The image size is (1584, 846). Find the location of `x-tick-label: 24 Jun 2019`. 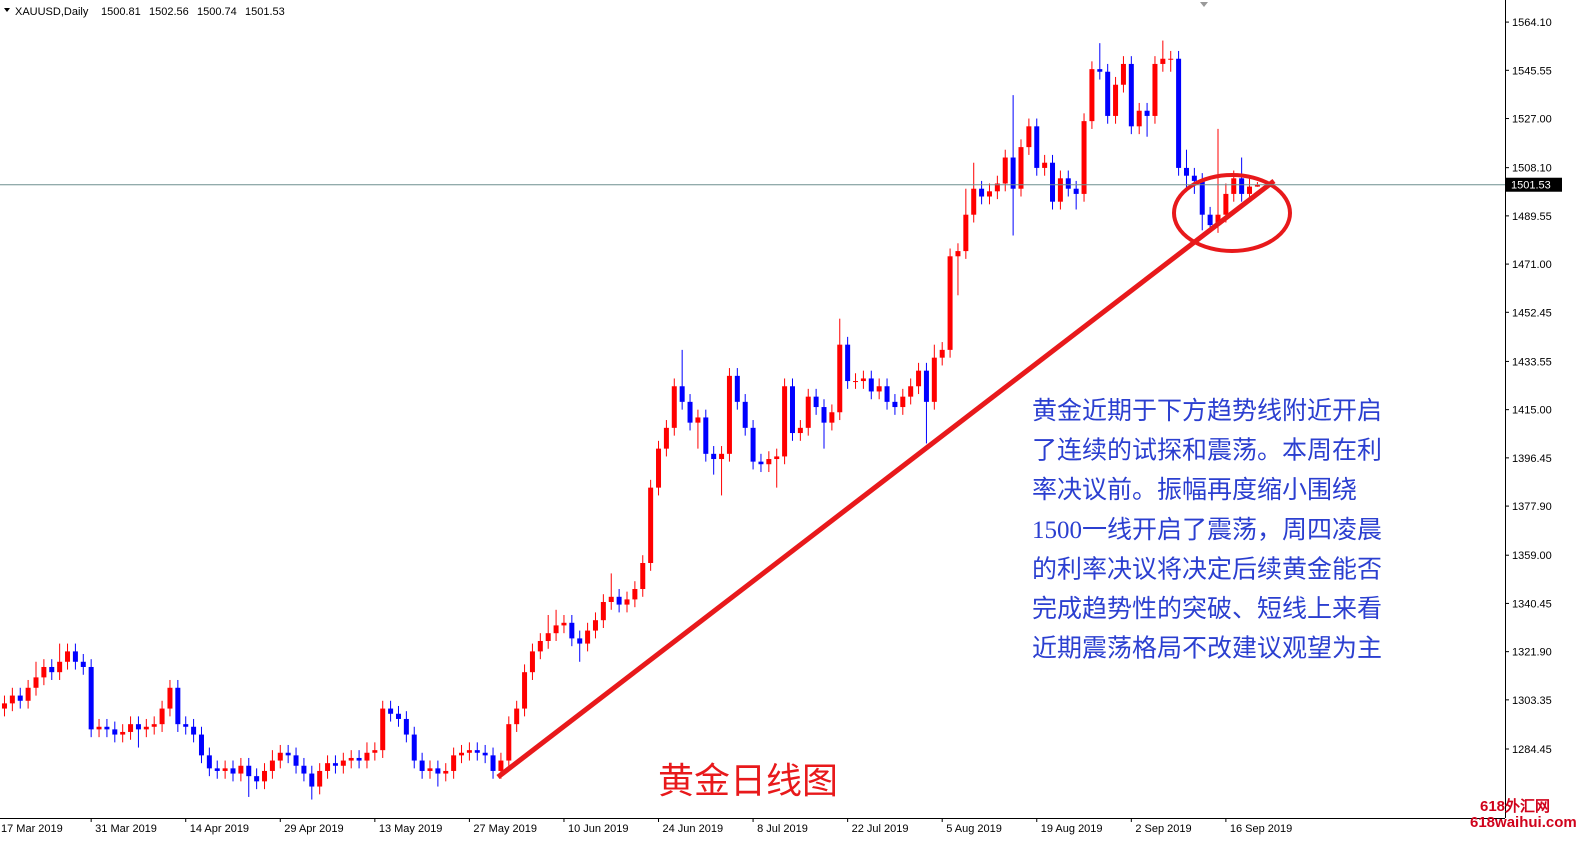

x-tick-label: 24 Jun 2019 is located at coordinates (693, 829).